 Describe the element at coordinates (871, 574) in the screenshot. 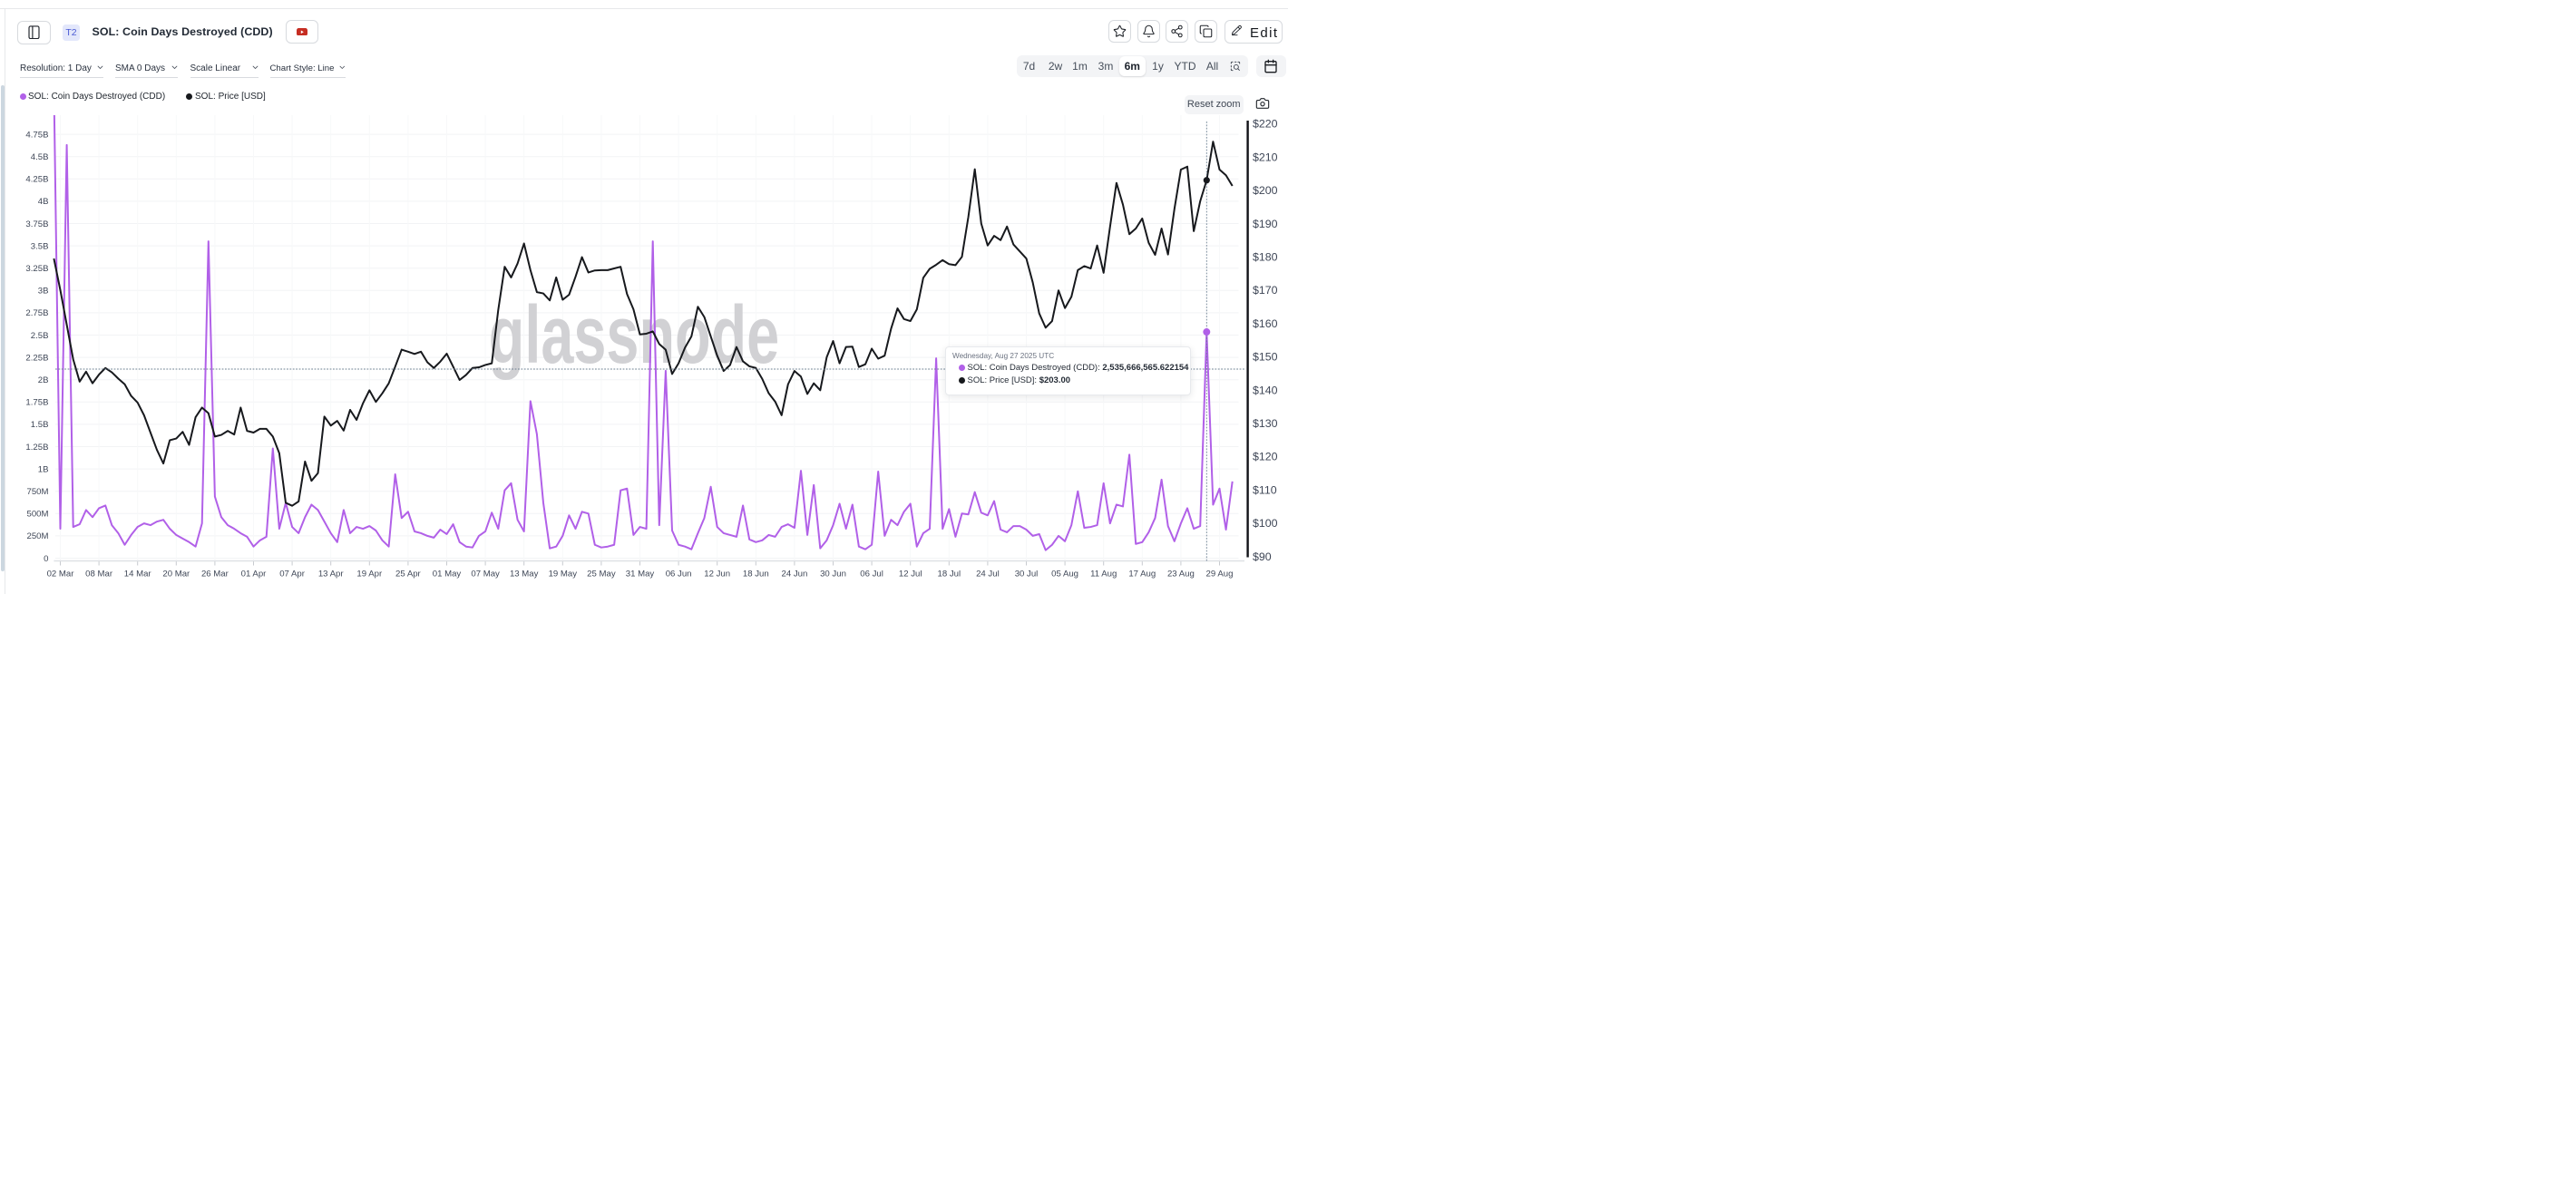

I see `svg-text: 06 Jul` at that location.